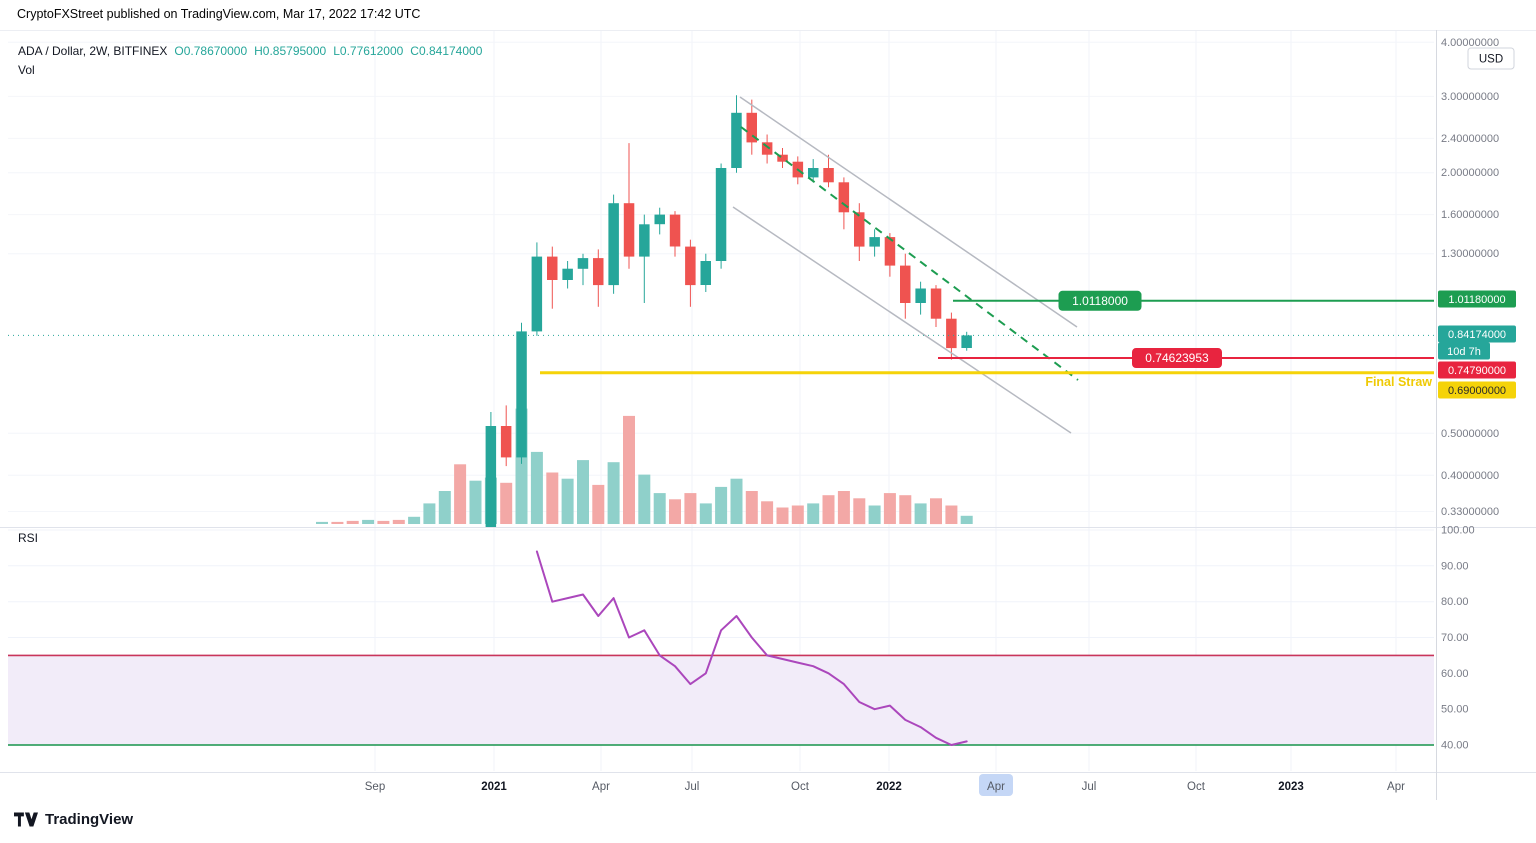 This screenshot has width=1536, height=843. I want to click on price-axis-badge: 0.74790000, so click(1477, 370).